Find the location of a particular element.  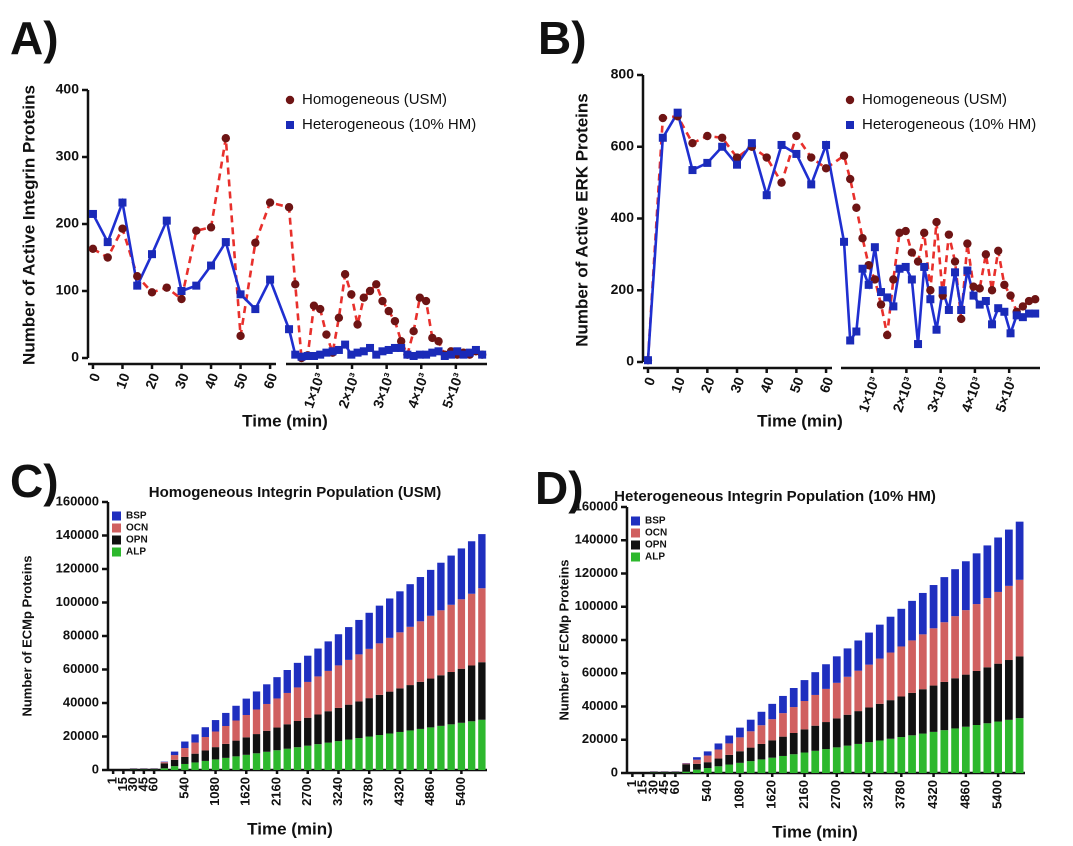

panel-label: D) is located at coordinates (559, 488).